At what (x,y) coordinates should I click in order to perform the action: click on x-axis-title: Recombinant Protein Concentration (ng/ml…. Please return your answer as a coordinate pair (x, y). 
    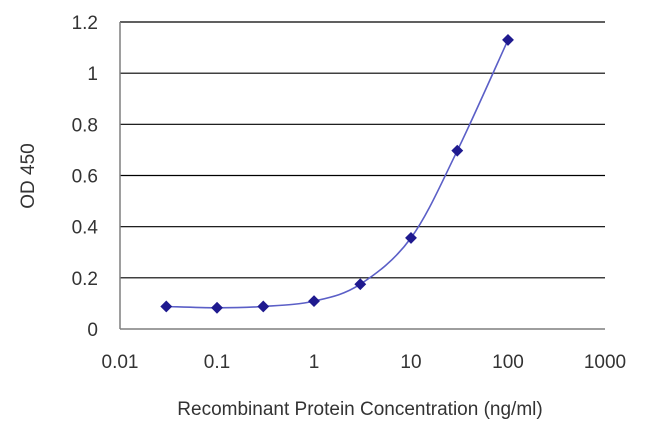
    Looking at the image, I should click on (359, 409).